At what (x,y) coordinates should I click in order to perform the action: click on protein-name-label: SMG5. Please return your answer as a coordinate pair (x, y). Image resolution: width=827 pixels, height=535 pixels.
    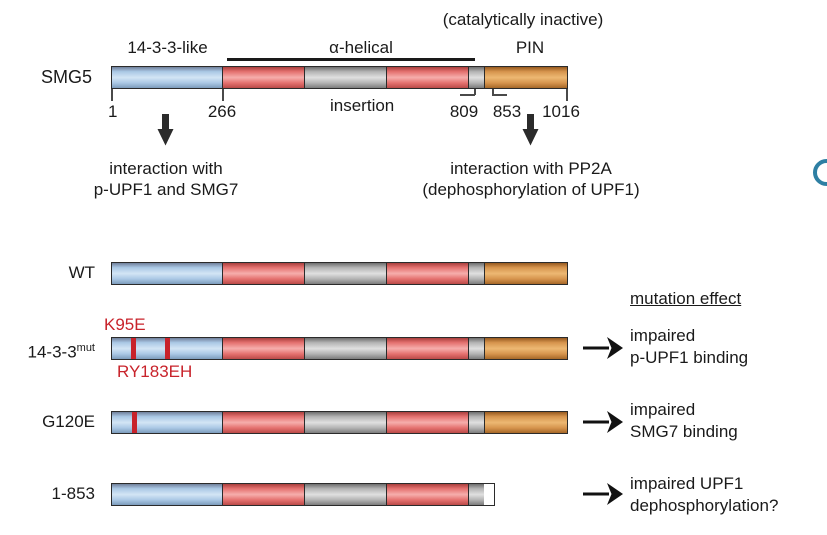
    Looking at the image, I should click on (66, 77).